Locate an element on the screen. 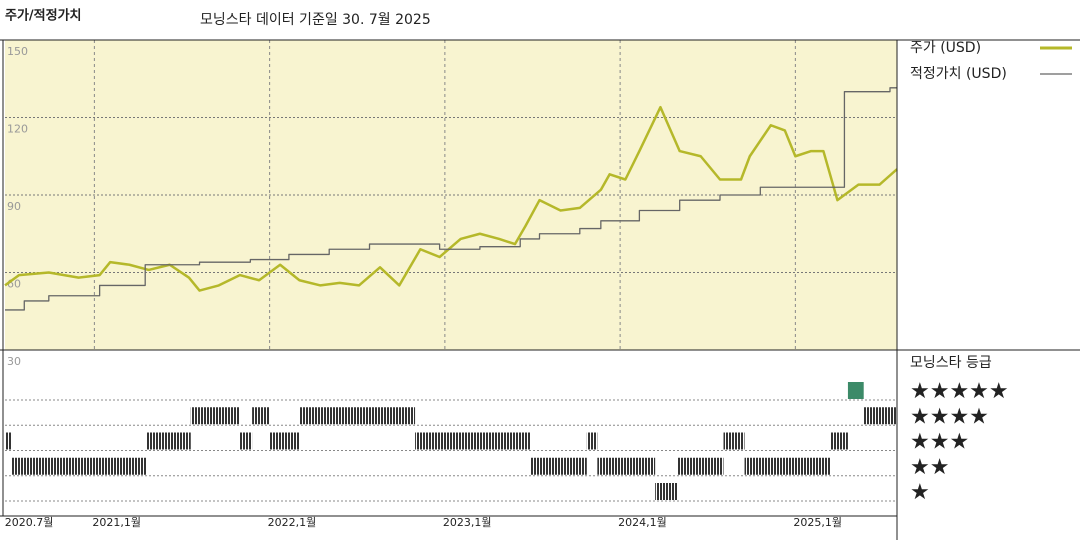  x-tick-label: 2020.7월 is located at coordinates (29, 522).